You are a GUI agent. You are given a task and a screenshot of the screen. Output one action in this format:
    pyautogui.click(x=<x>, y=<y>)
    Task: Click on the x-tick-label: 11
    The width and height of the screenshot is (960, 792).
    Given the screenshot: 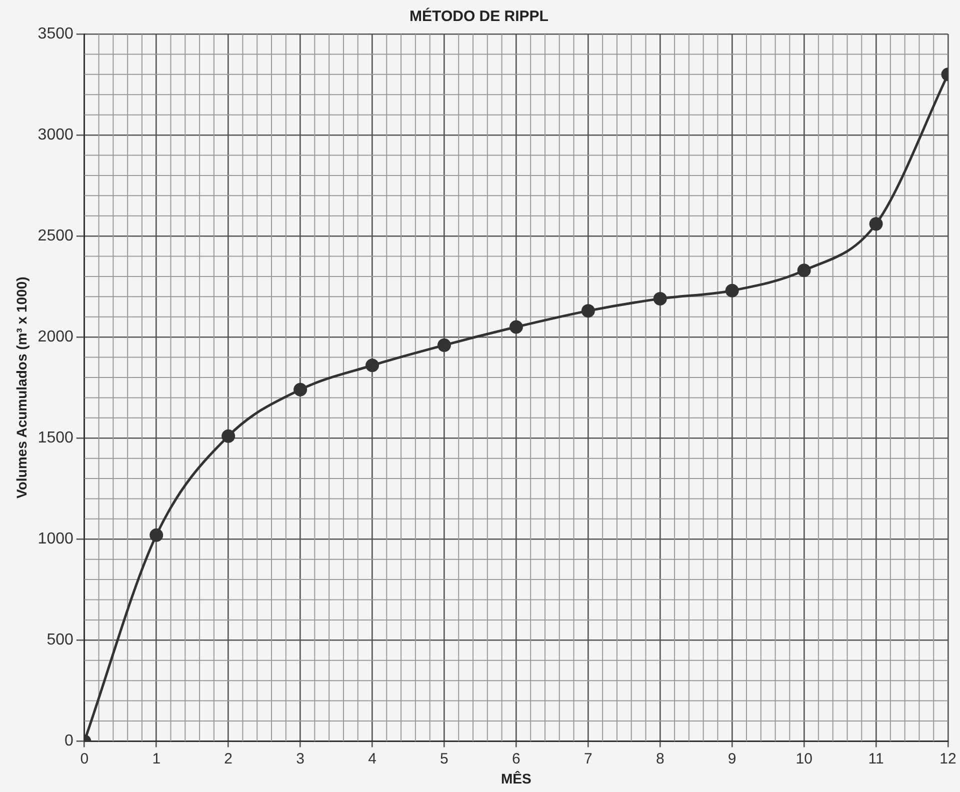 What is the action you would take?
    pyautogui.click(x=876, y=759)
    